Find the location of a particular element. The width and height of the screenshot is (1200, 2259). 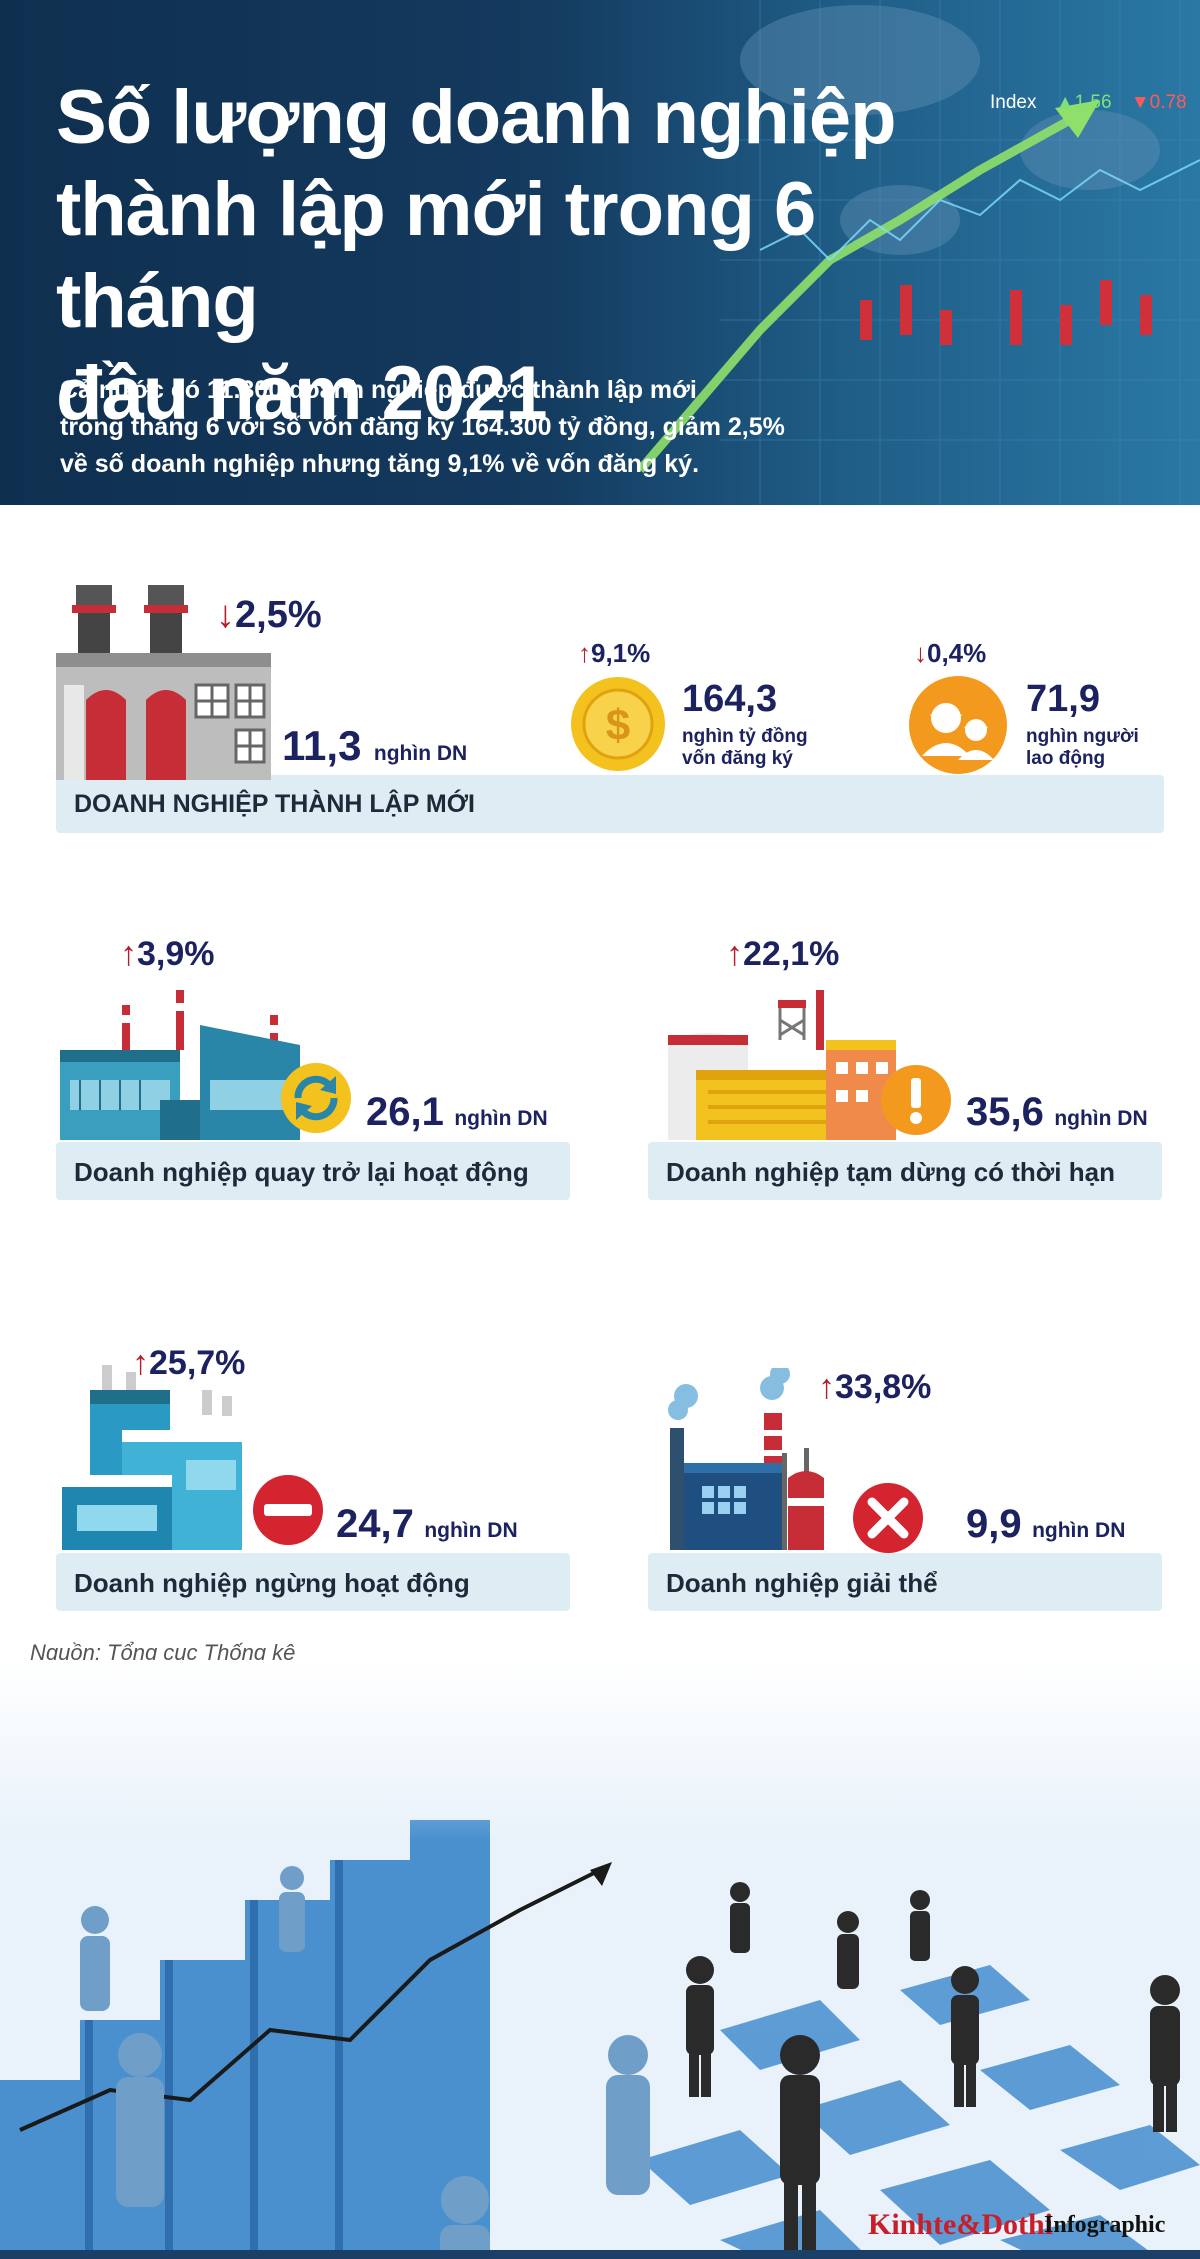

refresh-icon is located at coordinates (316, 1098).